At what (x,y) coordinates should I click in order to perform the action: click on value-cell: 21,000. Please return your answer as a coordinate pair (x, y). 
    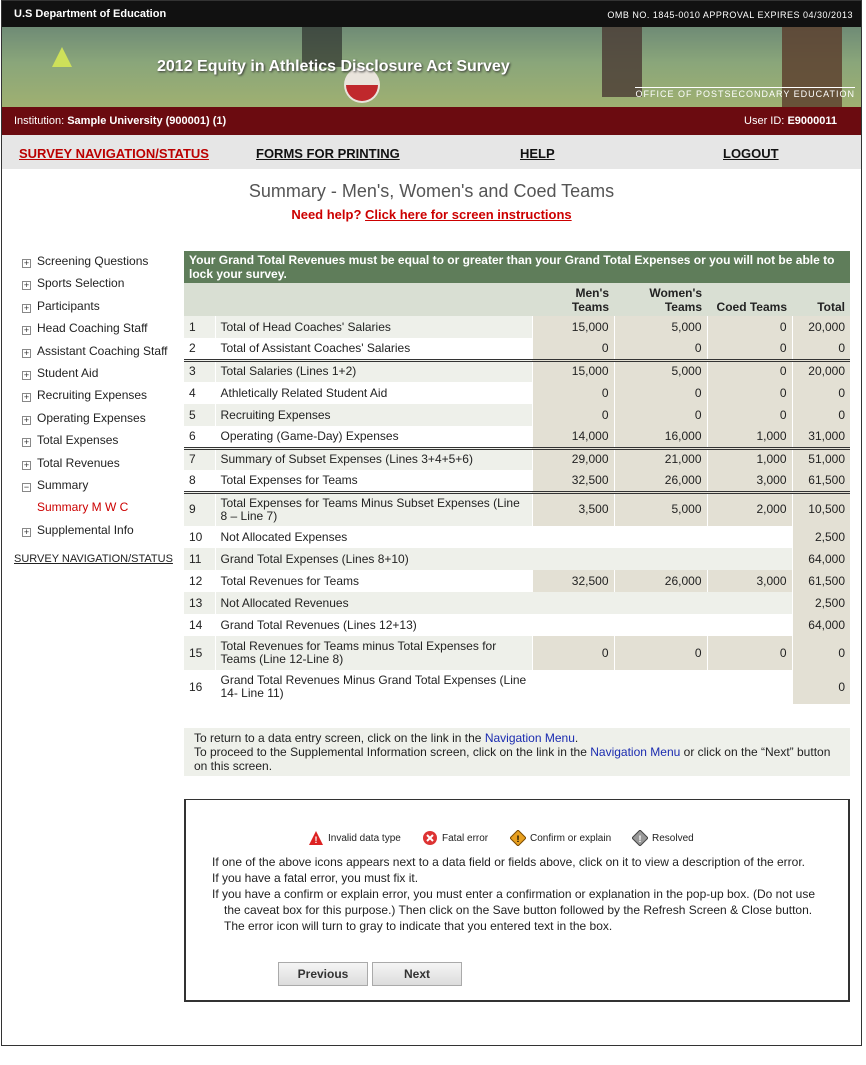
    Looking at the image, I should click on (660, 459).